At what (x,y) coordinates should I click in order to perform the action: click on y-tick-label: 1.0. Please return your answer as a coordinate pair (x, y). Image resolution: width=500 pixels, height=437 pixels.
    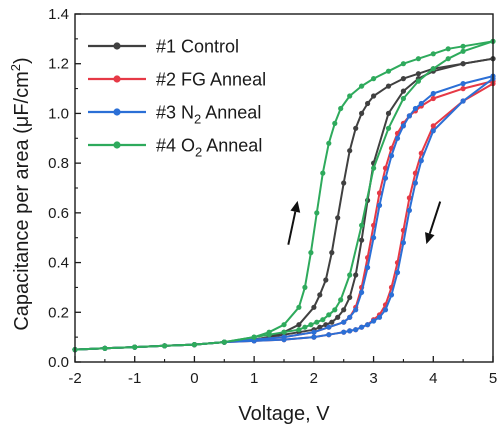
    Looking at the image, I should click on (58, 113).